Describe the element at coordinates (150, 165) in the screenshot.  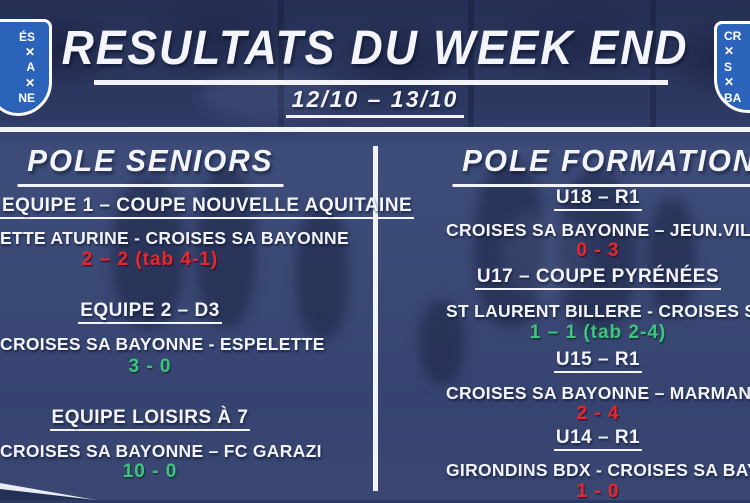
I see `section-title-seniors: POLE SENIORS` at that location.